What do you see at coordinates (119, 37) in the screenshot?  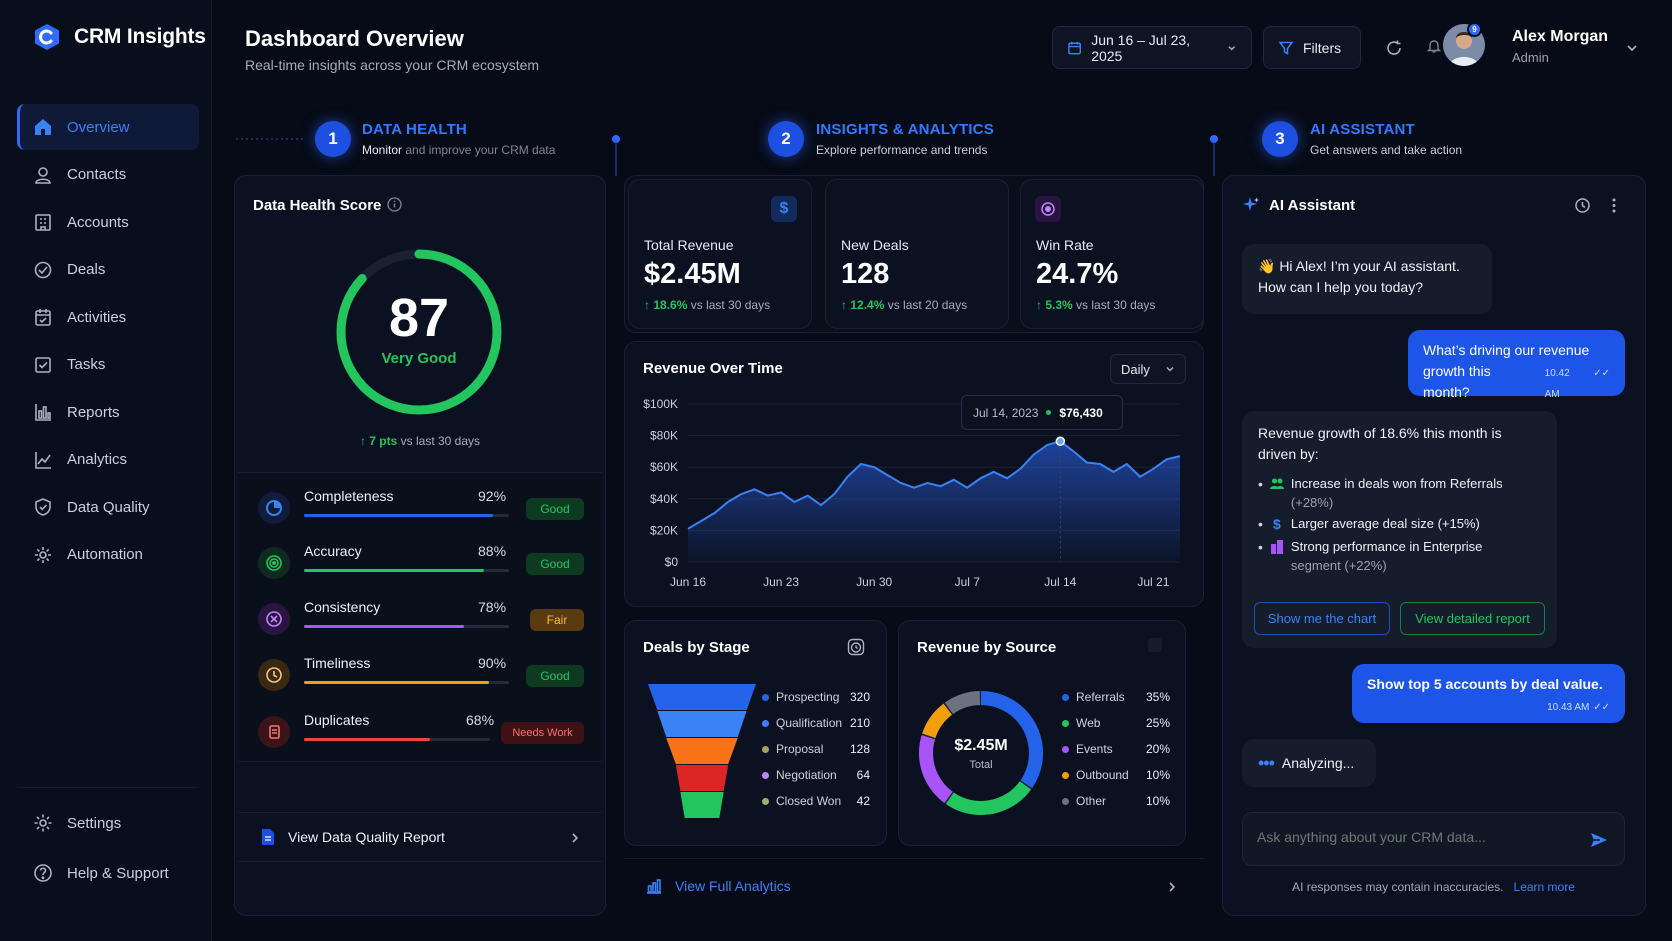 I see `app-logo: CRM Insights` at bounding box center [119, 37].